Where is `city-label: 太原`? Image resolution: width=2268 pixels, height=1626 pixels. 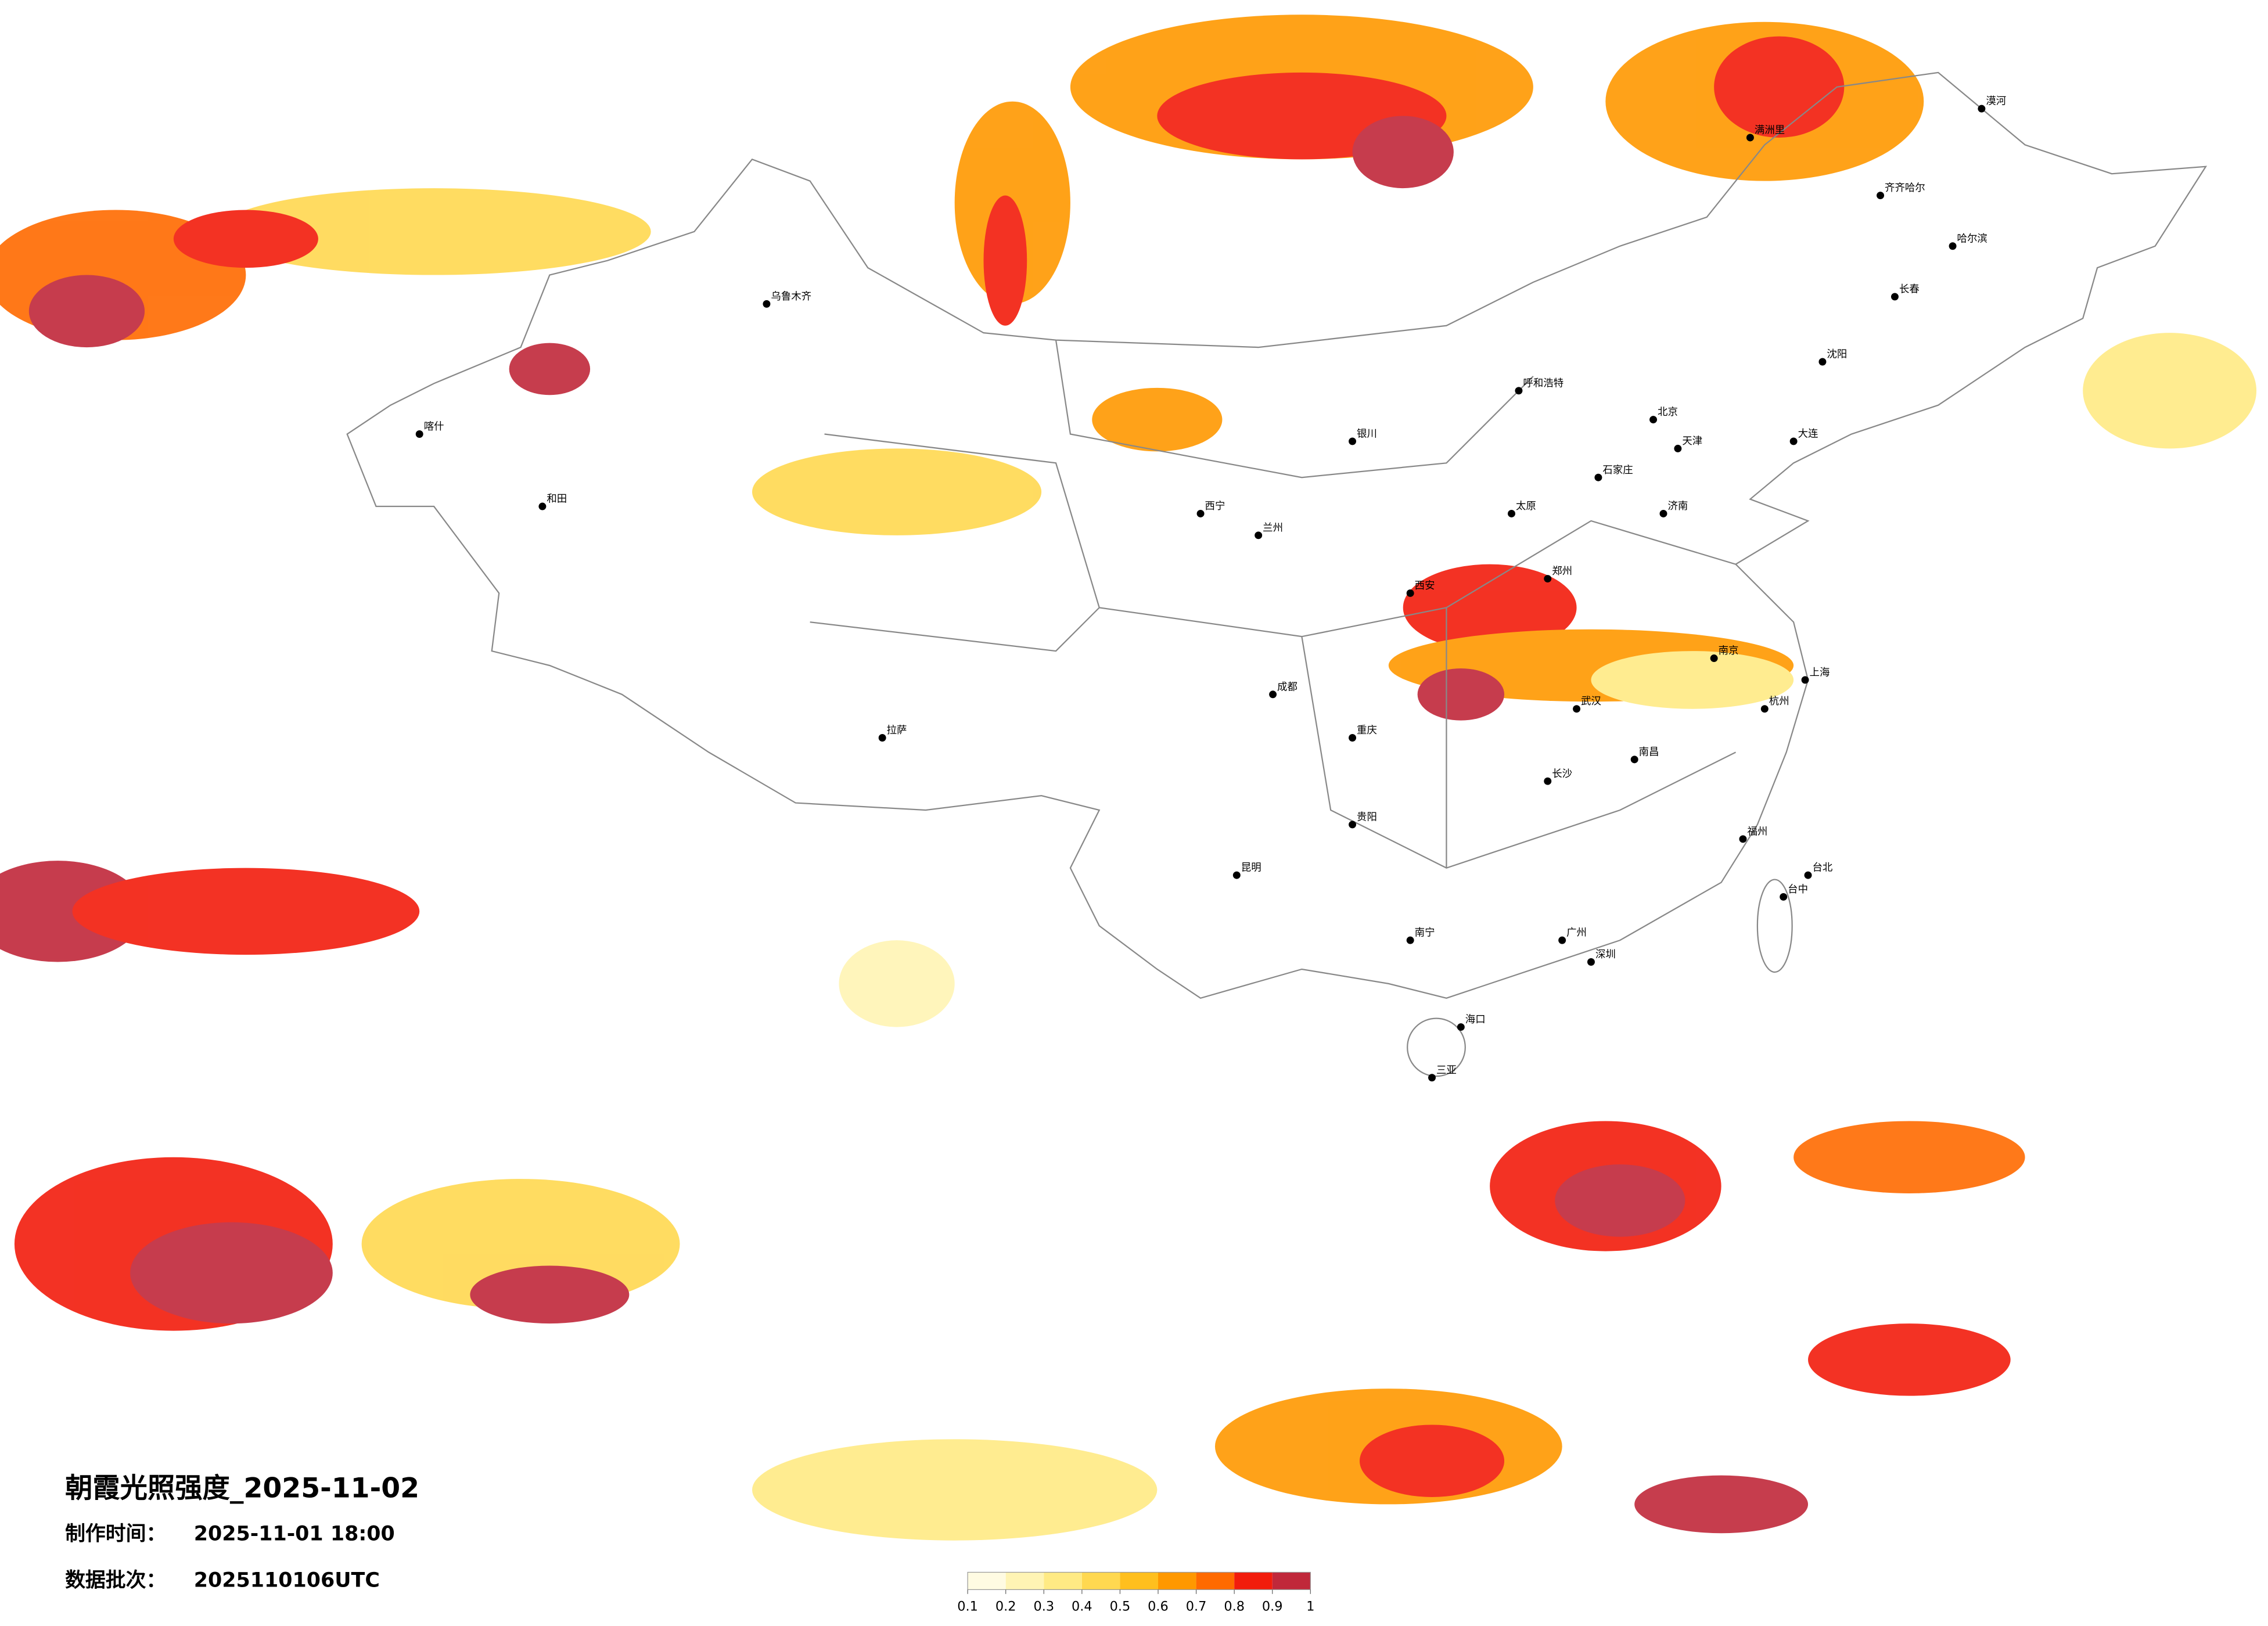
city-label: 太原 is located at coordinates (1526, 506).